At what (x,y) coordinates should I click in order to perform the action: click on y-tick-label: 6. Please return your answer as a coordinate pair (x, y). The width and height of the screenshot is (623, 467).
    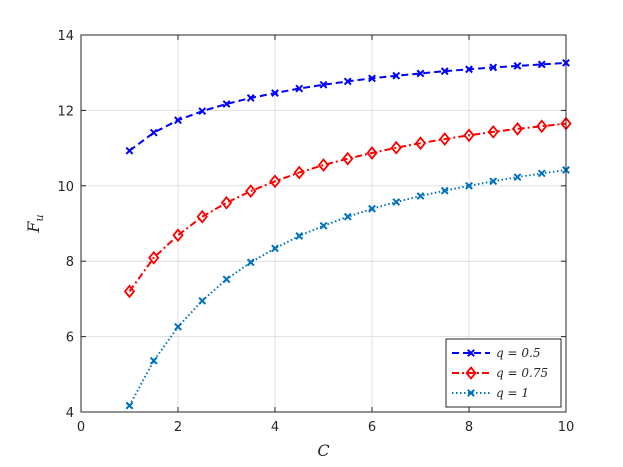
    Looking at the image, I should click on (70, 338).